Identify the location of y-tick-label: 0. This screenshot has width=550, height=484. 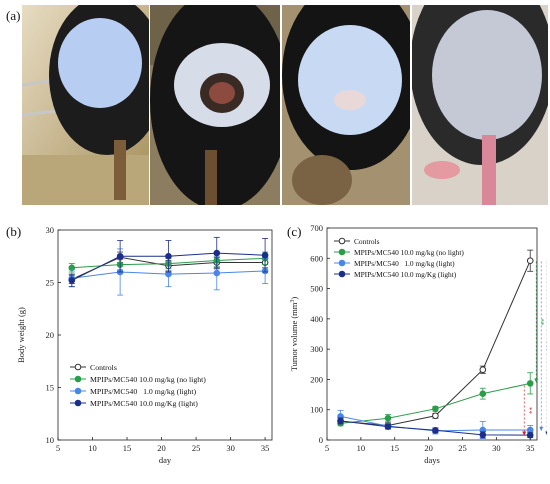
(321, 440).